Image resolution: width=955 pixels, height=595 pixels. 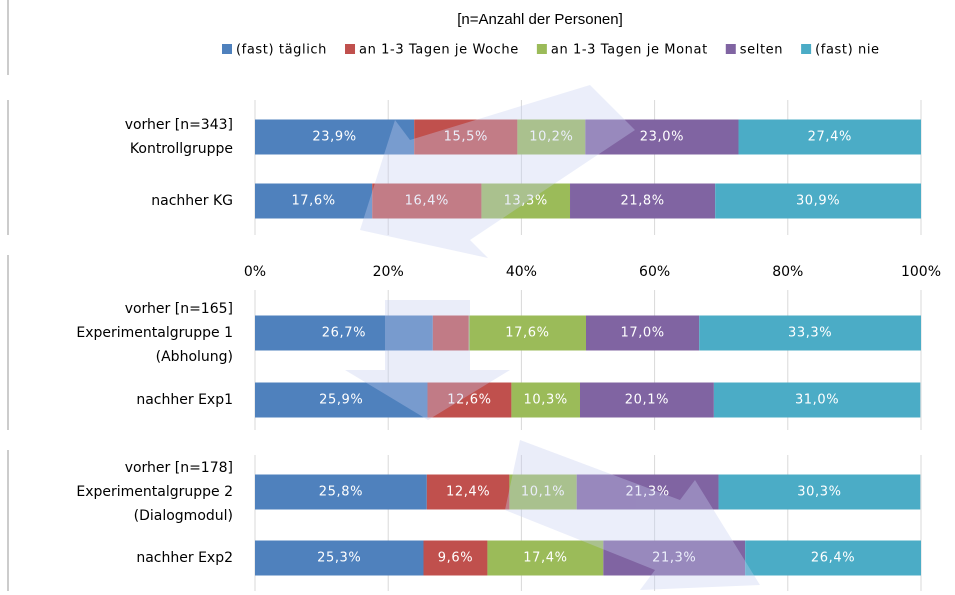 I want to click on data-label: 26,4%, so click(x=833, y=558).